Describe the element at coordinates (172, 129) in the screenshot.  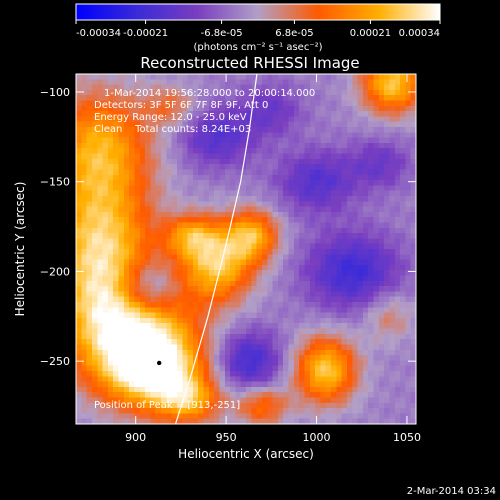
I see `info-clean-counts: Clean Total counts: 8.24E+03` at that location.